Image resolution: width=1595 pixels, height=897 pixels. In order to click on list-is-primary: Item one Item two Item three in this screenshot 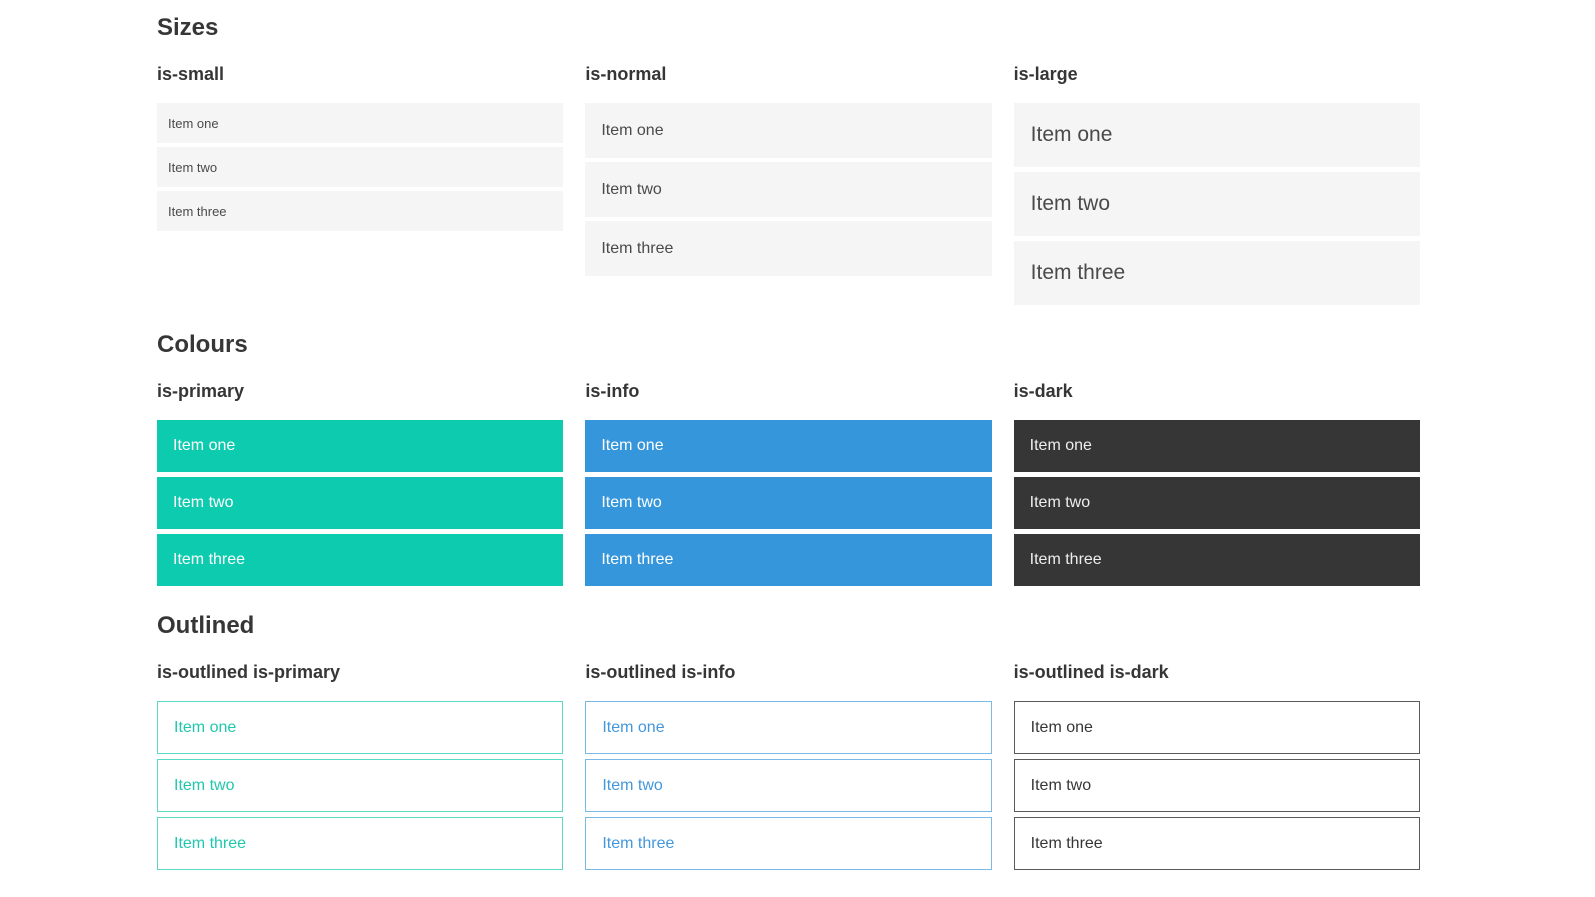, I will do `click(360, 503)`.